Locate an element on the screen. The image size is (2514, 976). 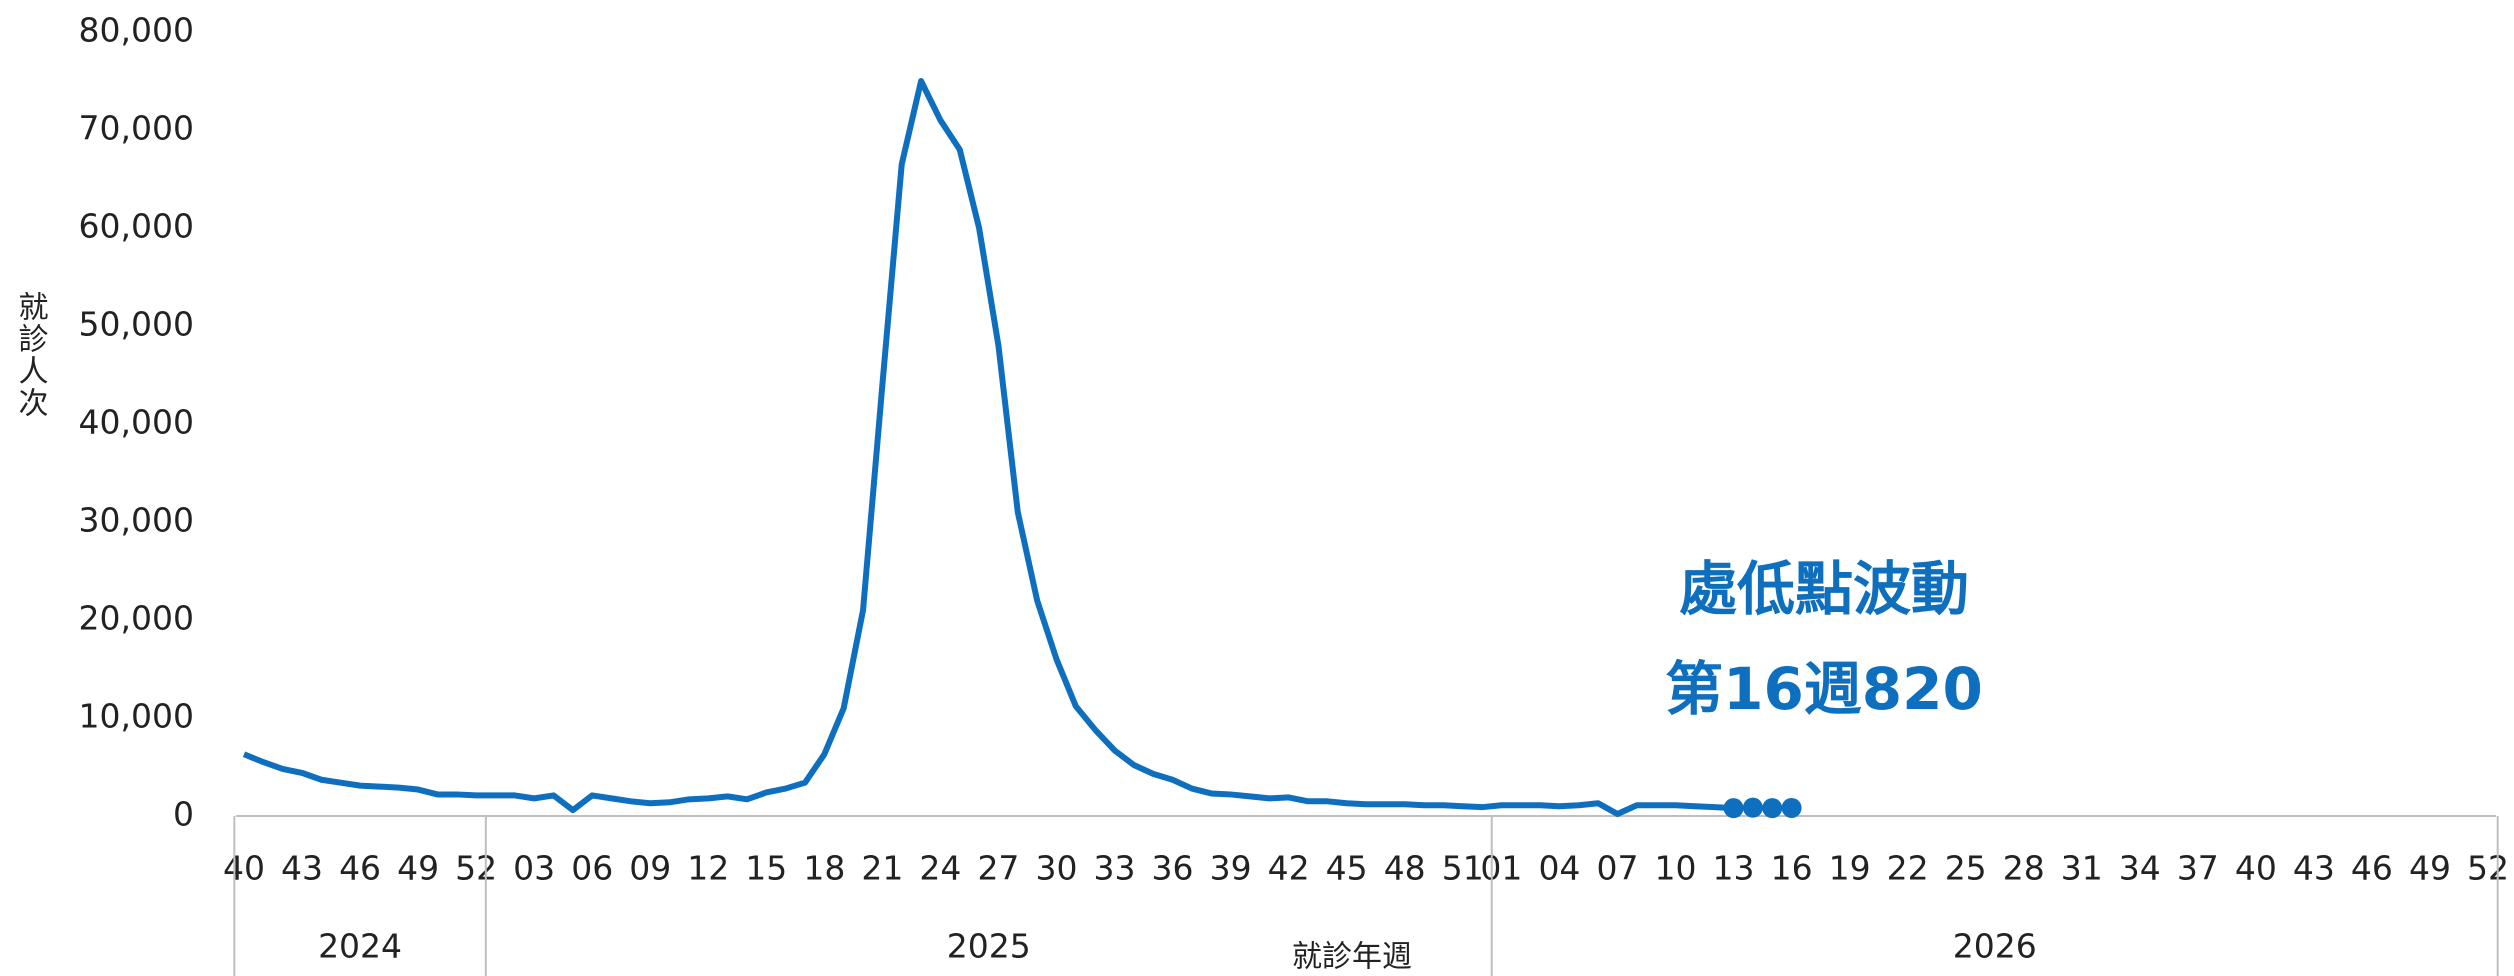
x-tick-label: 19 is located at coordinates (1850, 868).